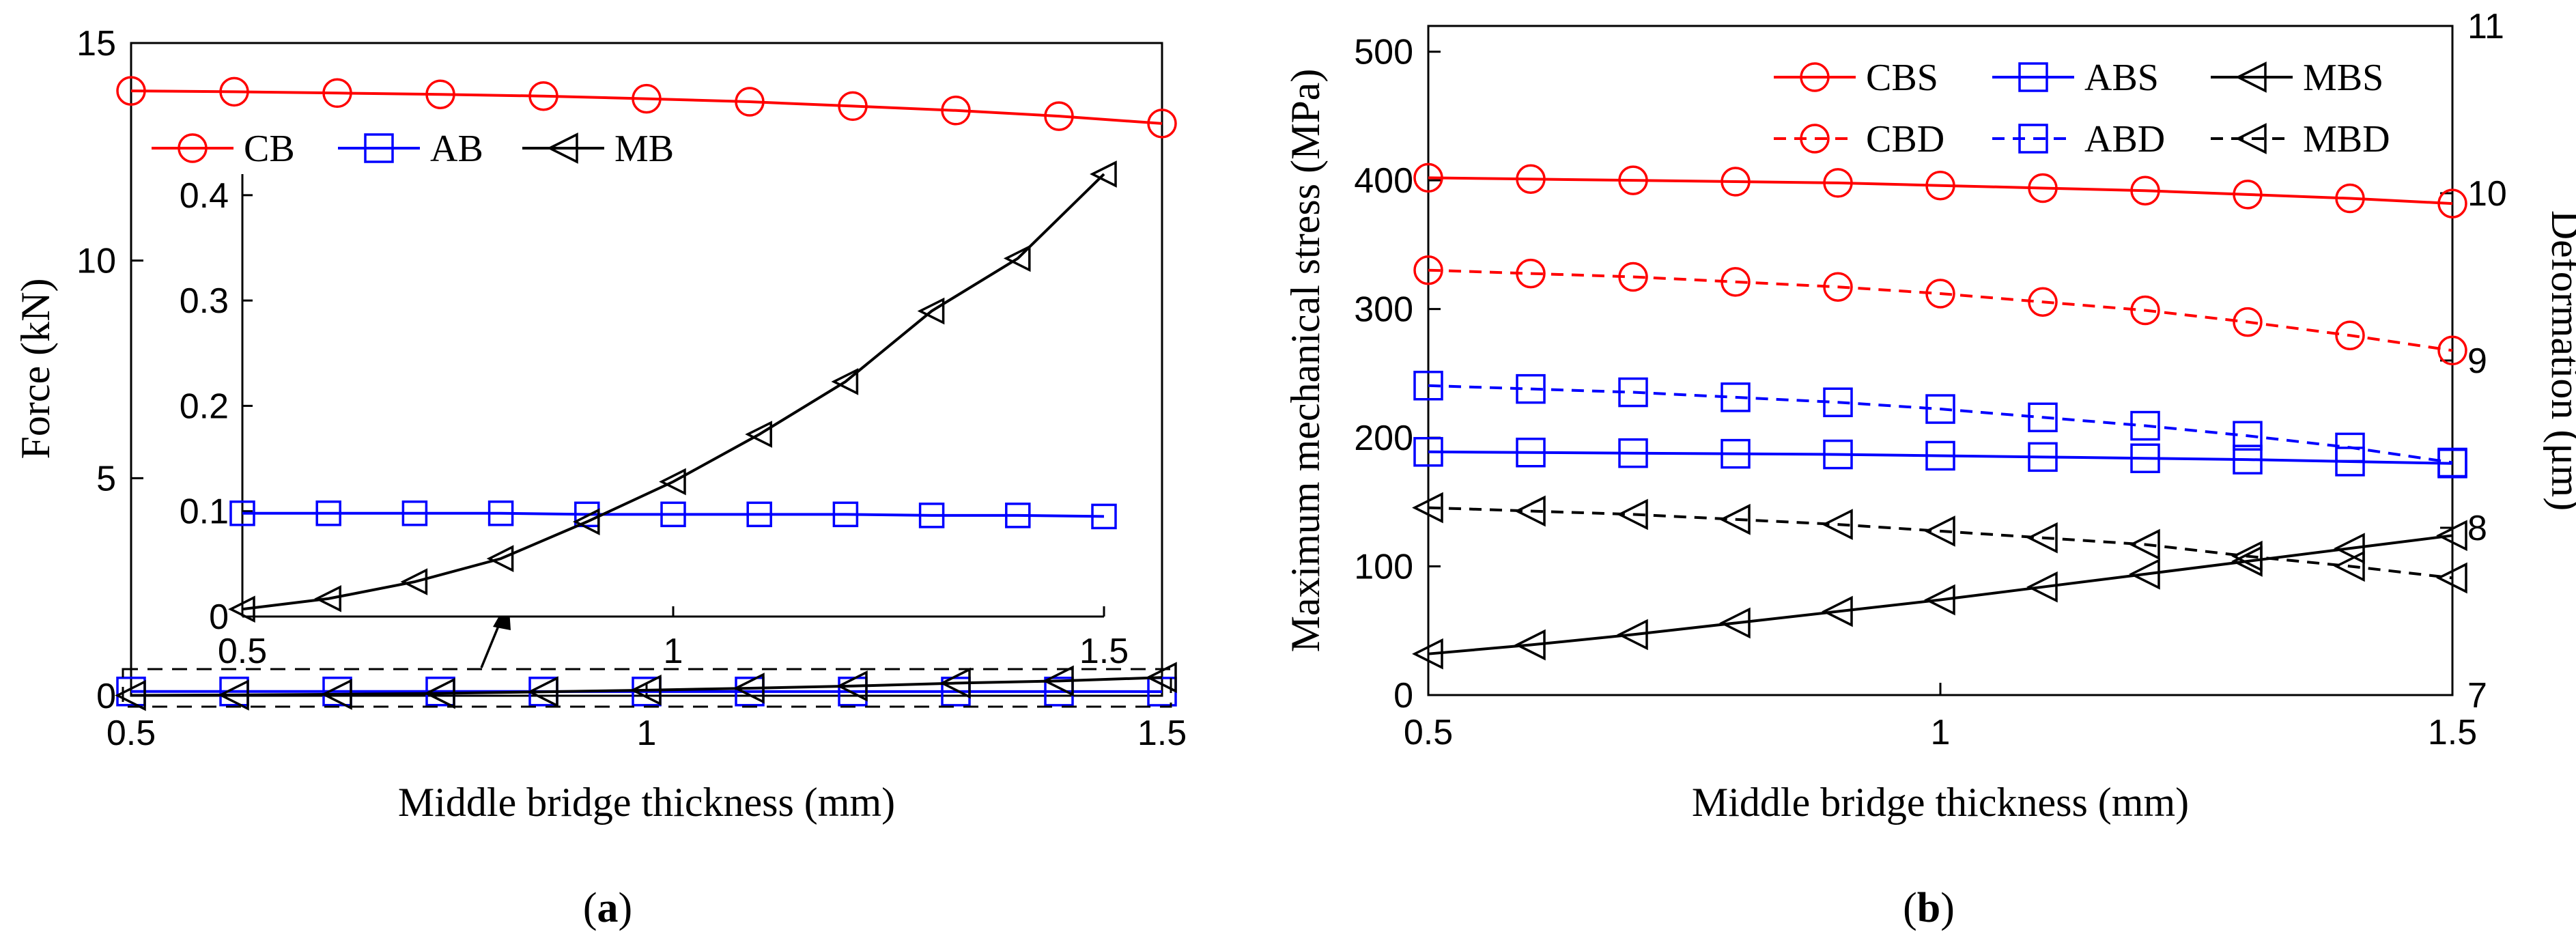 Image resolution: width=2576 pixels, height=947 pixels. What do you see at coordinates (204, 406) in the screenshot?
I see `inset-ytick-label-2: 0.2` at bounding box center [204, 406].